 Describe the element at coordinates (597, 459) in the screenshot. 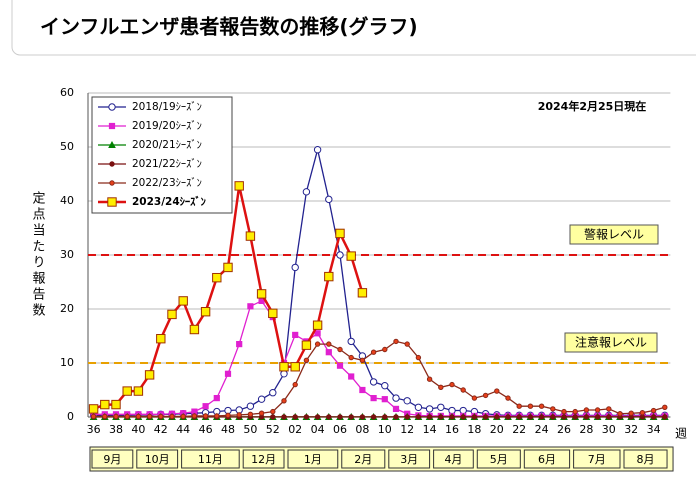

I see `month-label: 7月` at that location.